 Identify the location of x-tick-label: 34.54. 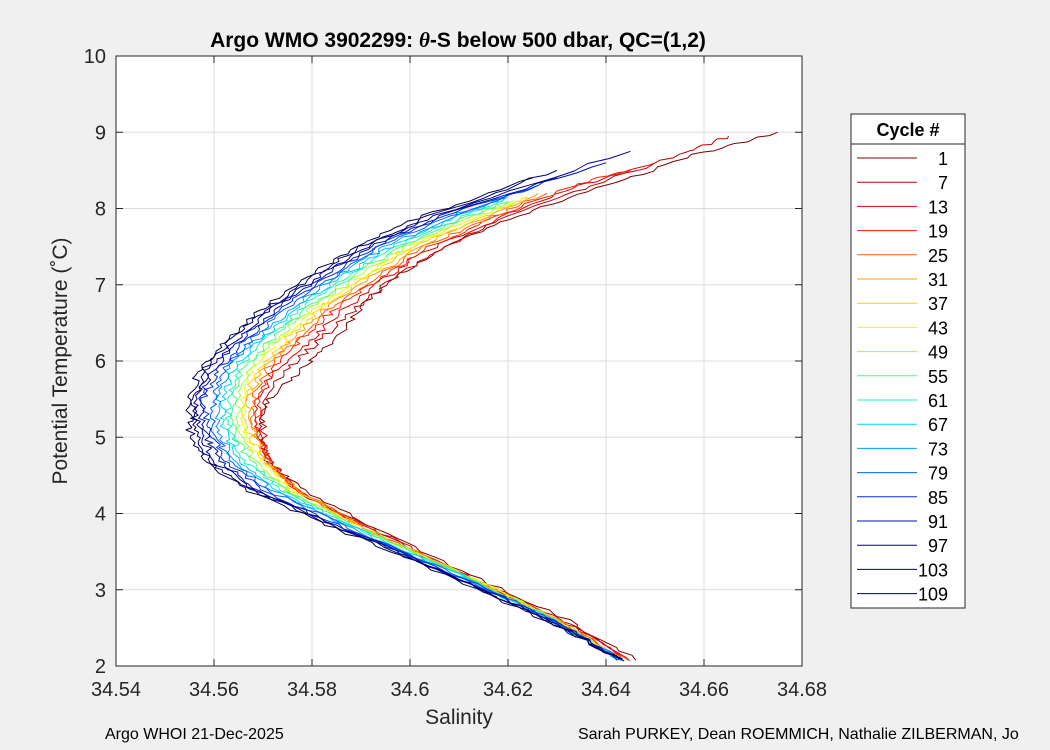
(116, 690).